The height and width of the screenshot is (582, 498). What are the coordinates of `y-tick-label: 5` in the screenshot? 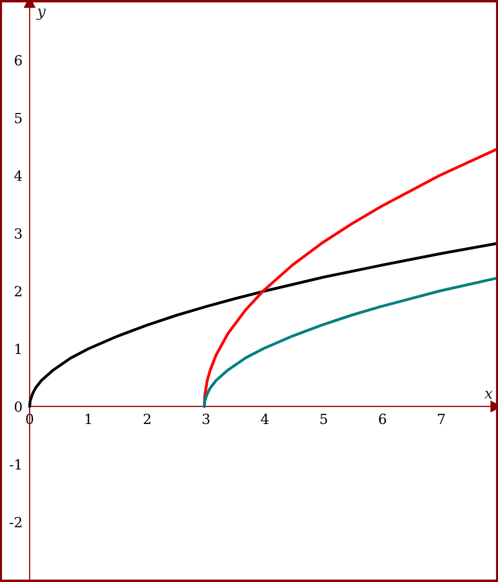 It's located at (18, 118).